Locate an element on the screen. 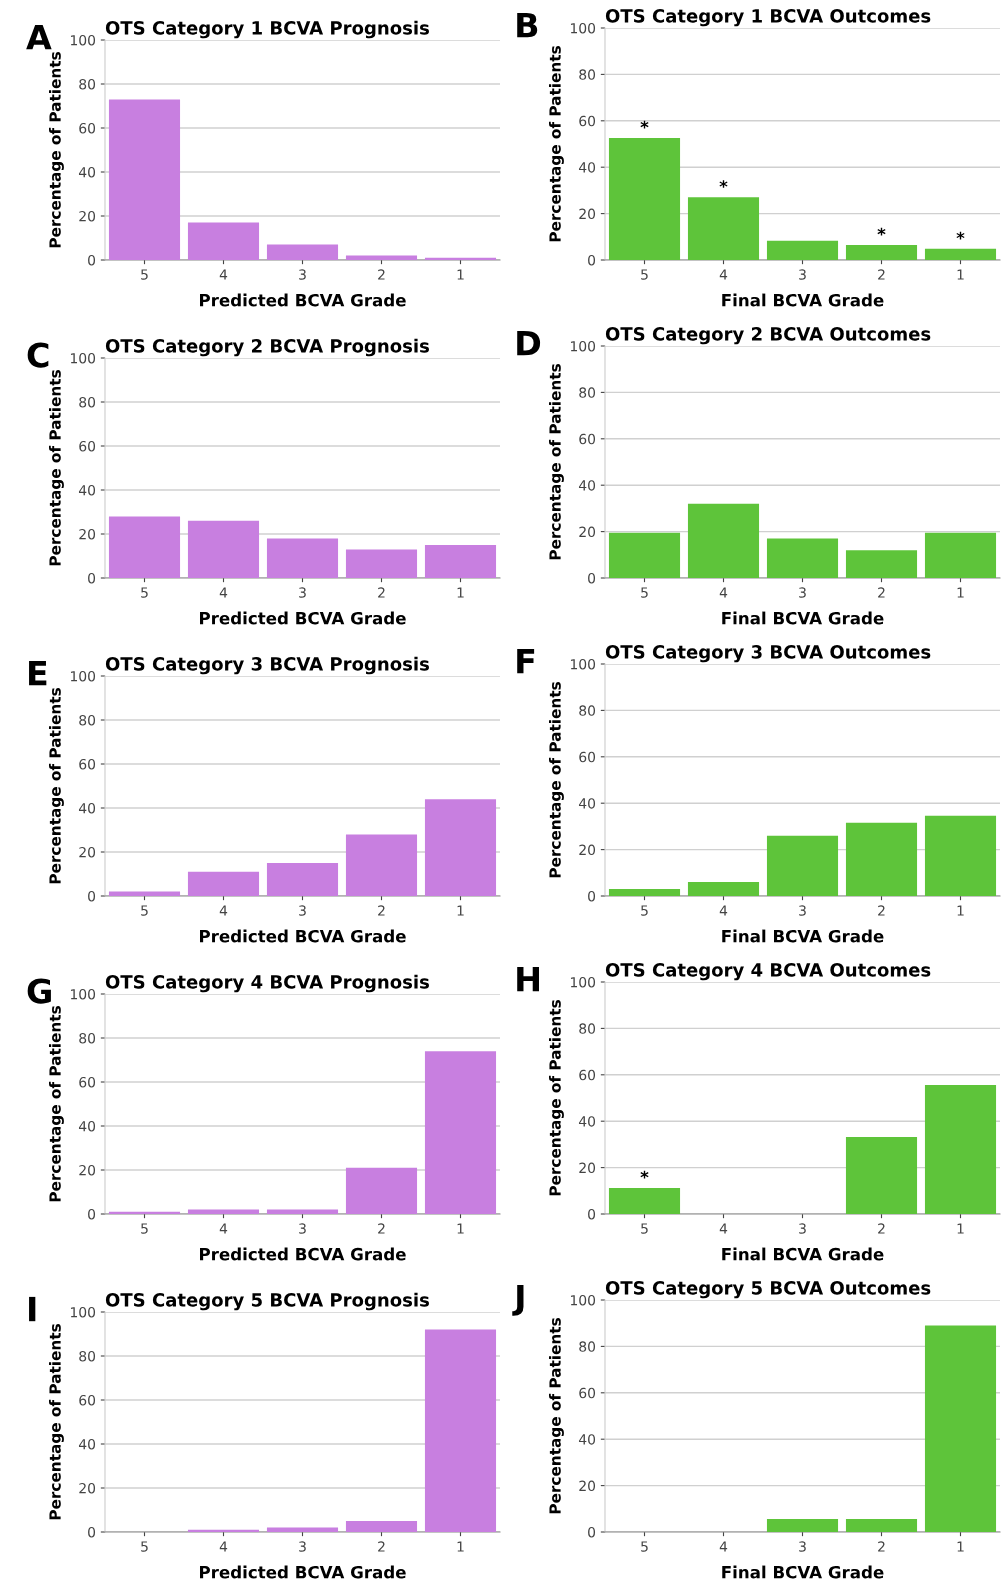 This screenshot has height=1584, width=1002. text: D is located at coordinates (529, 343).